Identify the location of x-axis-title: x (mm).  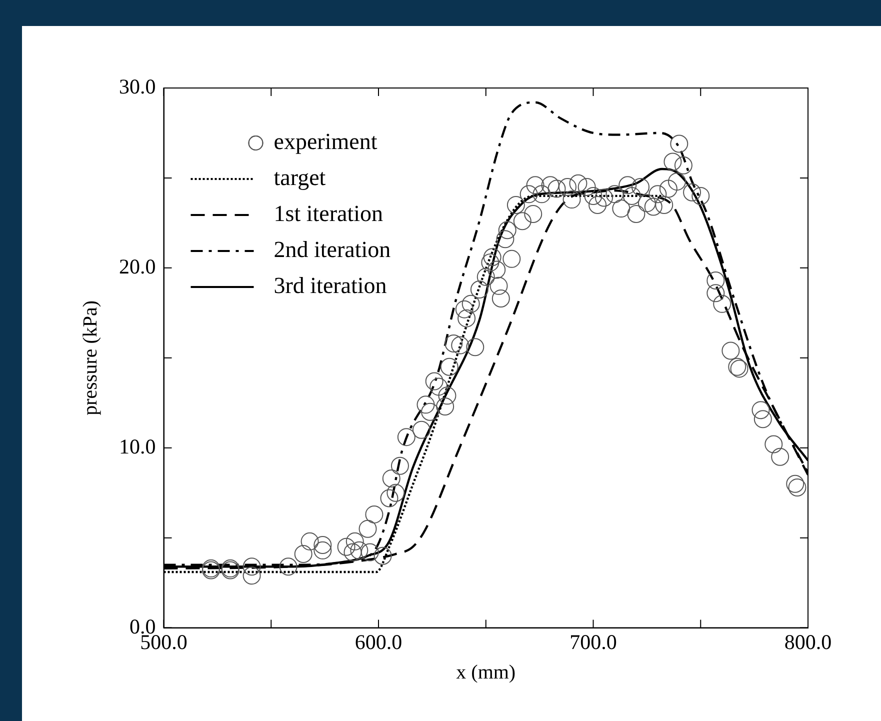
(486, 672).